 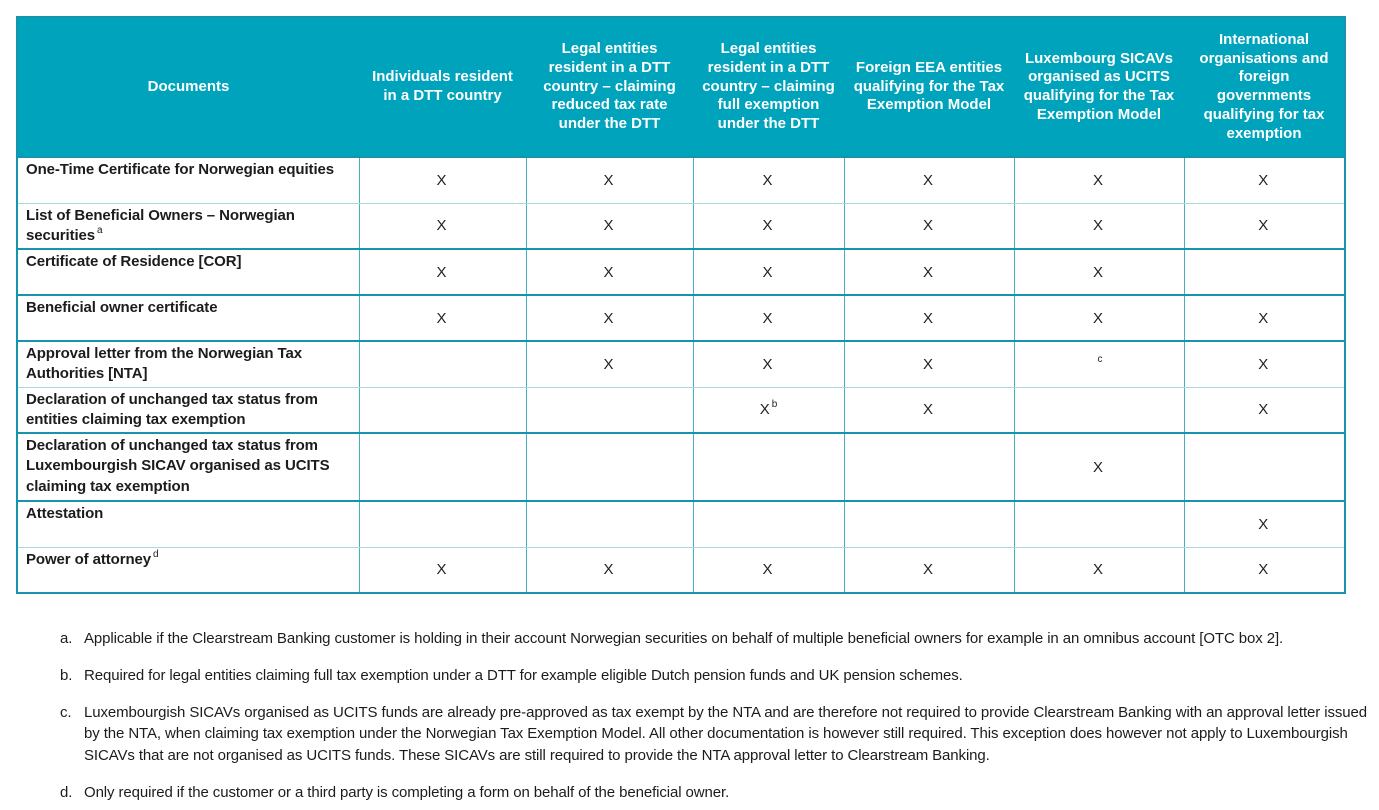 I want to click on footnote-ref: d, so click(x=156, y=554).